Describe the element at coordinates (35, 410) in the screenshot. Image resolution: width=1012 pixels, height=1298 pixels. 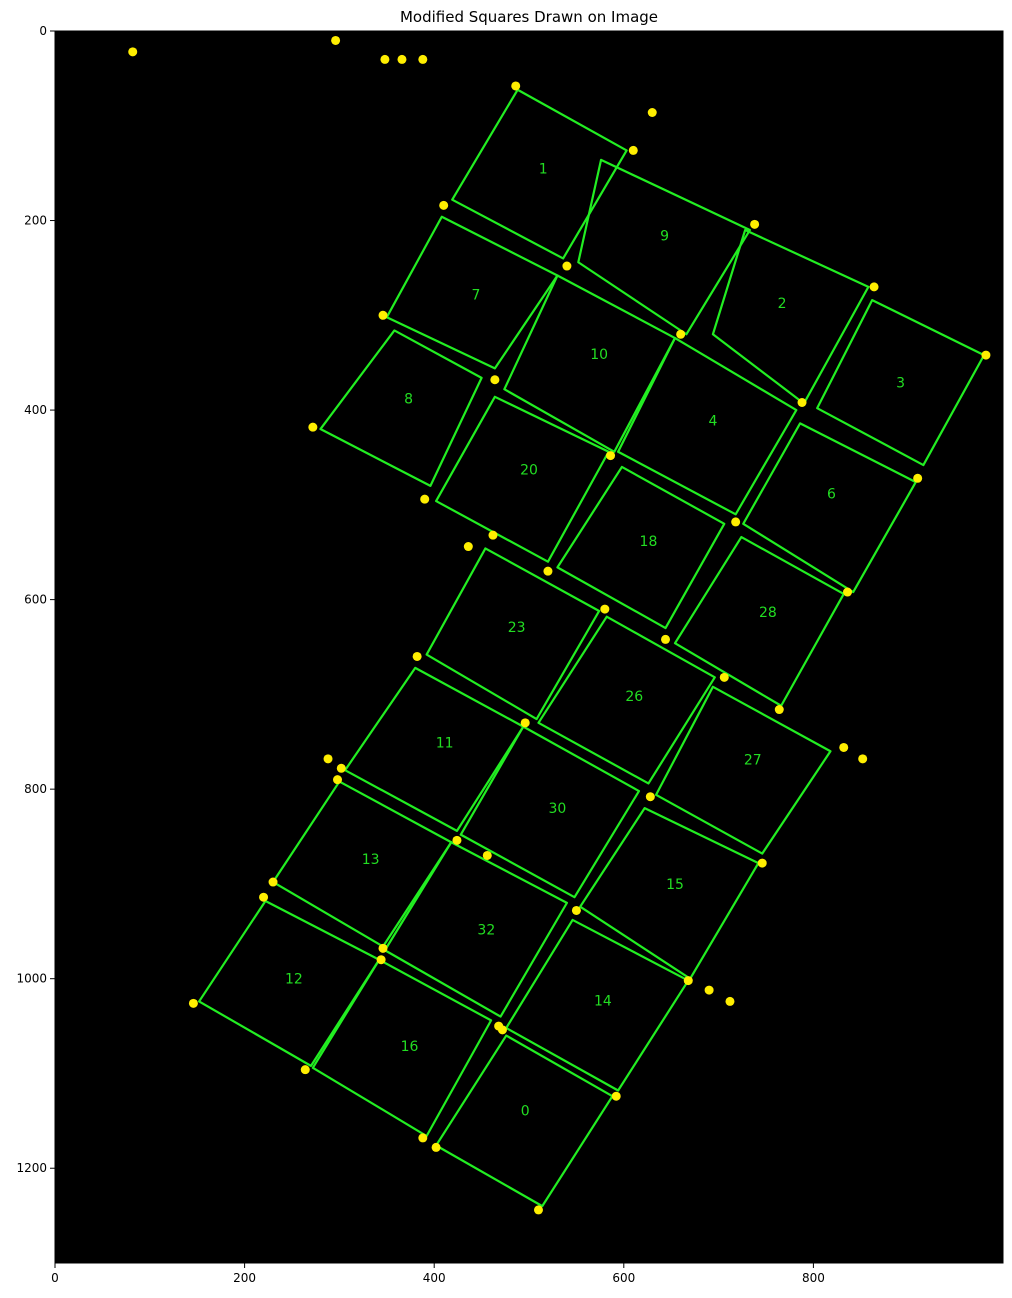
I see `y-tick-label: 400` at that location.